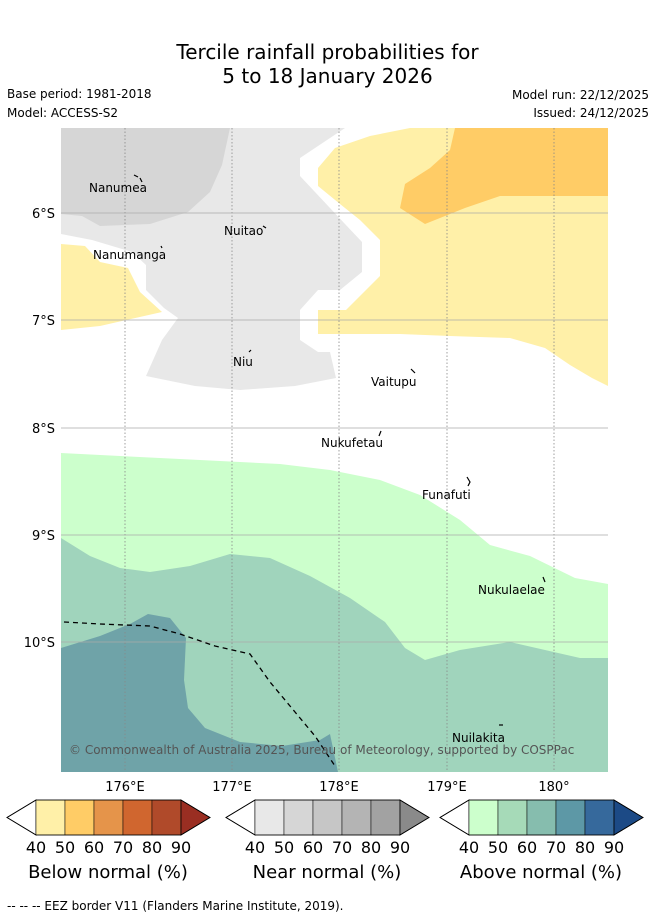 Image resolution: width=655 pixels, height=919 pixels. I want to click on near-normal-50-region, so click(145, 177).